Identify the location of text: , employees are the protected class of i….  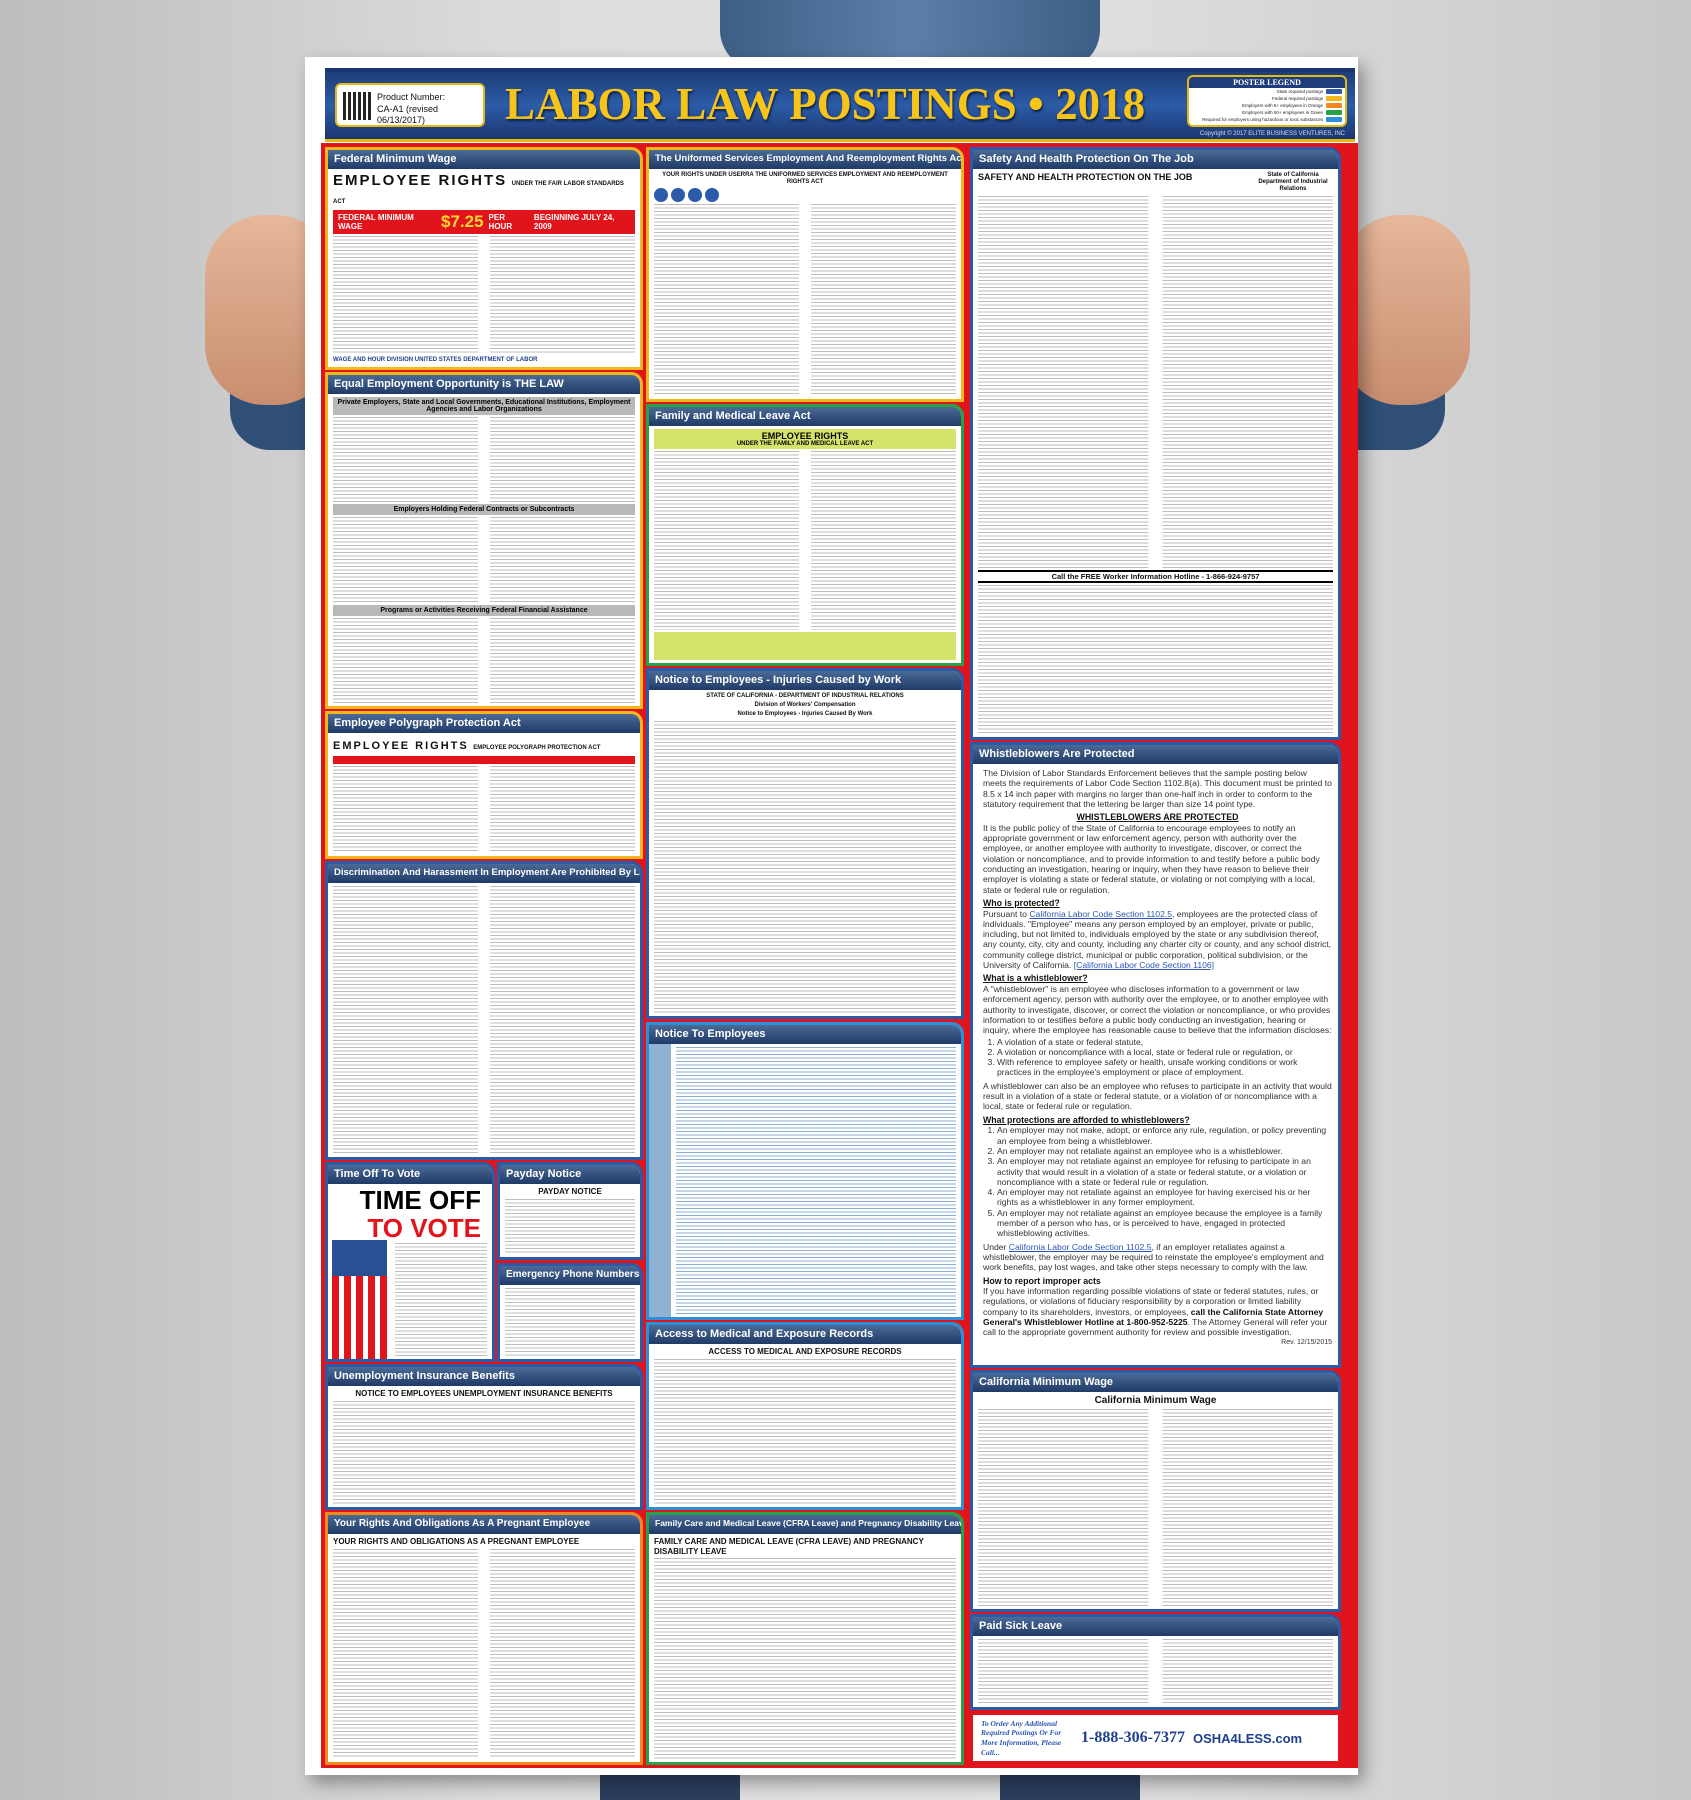
(1157, 939).